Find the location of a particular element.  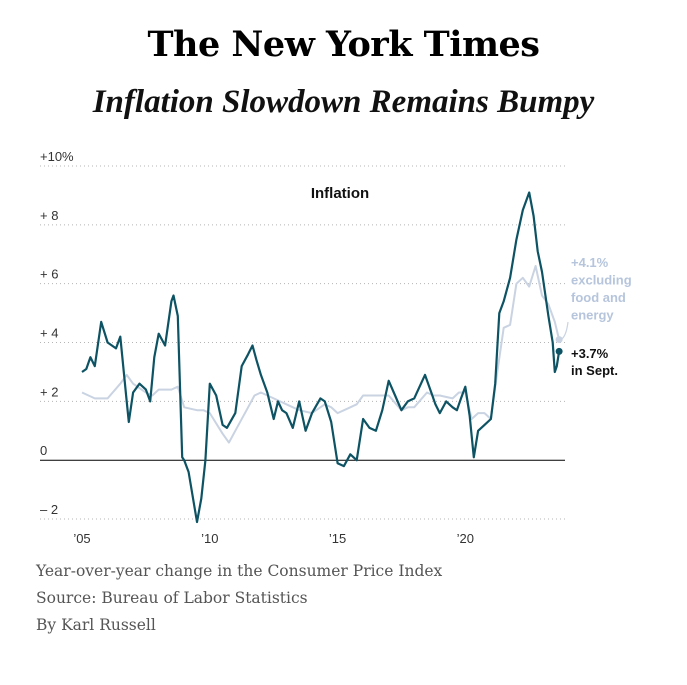

y-tick-label: + 6 is located at coordinates (49, 274).